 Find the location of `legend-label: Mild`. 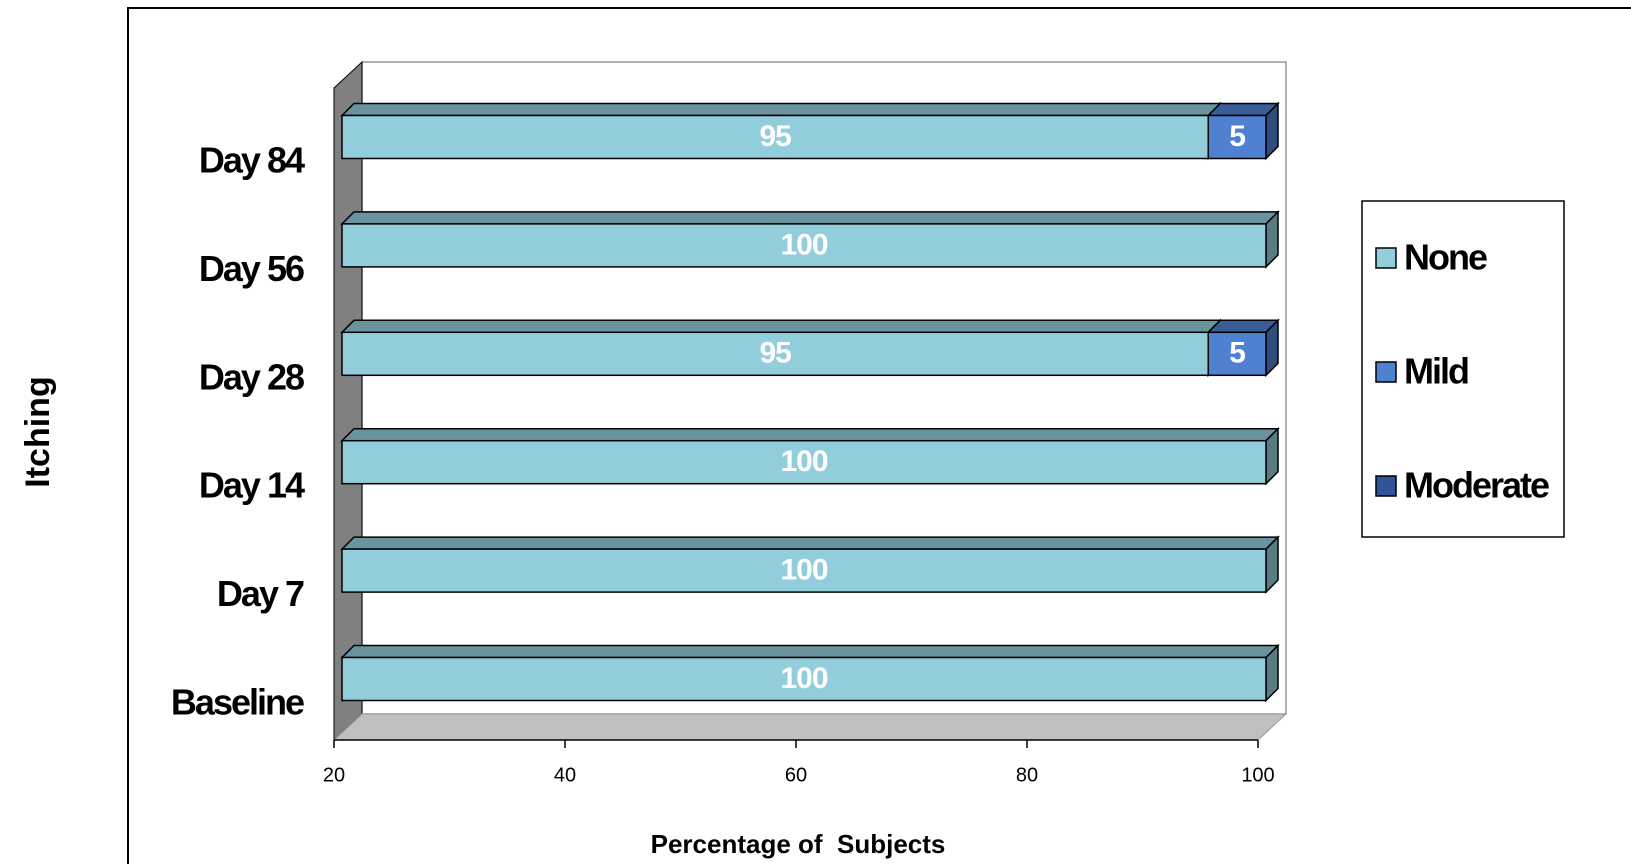

legend-label: Mild is located at coordinates (1436, 371).